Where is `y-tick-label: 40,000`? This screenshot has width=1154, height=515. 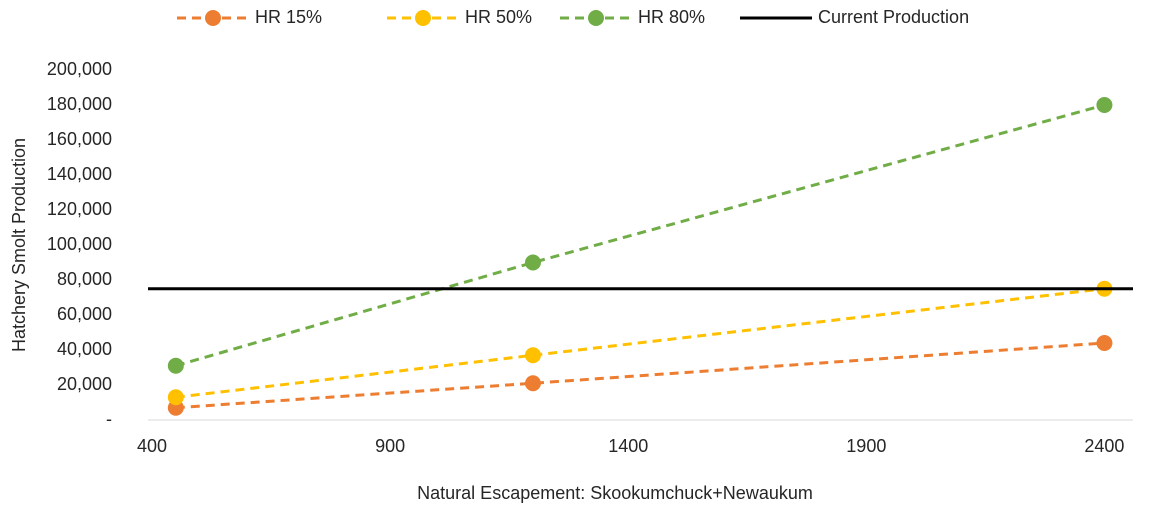 y-tick-label: 40,000 is located at coordinates (84, 349).